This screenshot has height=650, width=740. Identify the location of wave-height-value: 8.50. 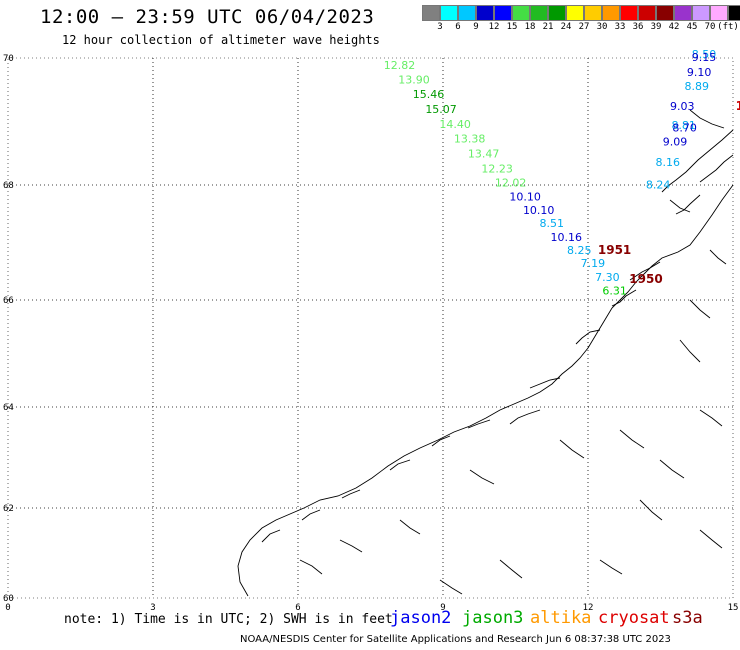
(704, 54).